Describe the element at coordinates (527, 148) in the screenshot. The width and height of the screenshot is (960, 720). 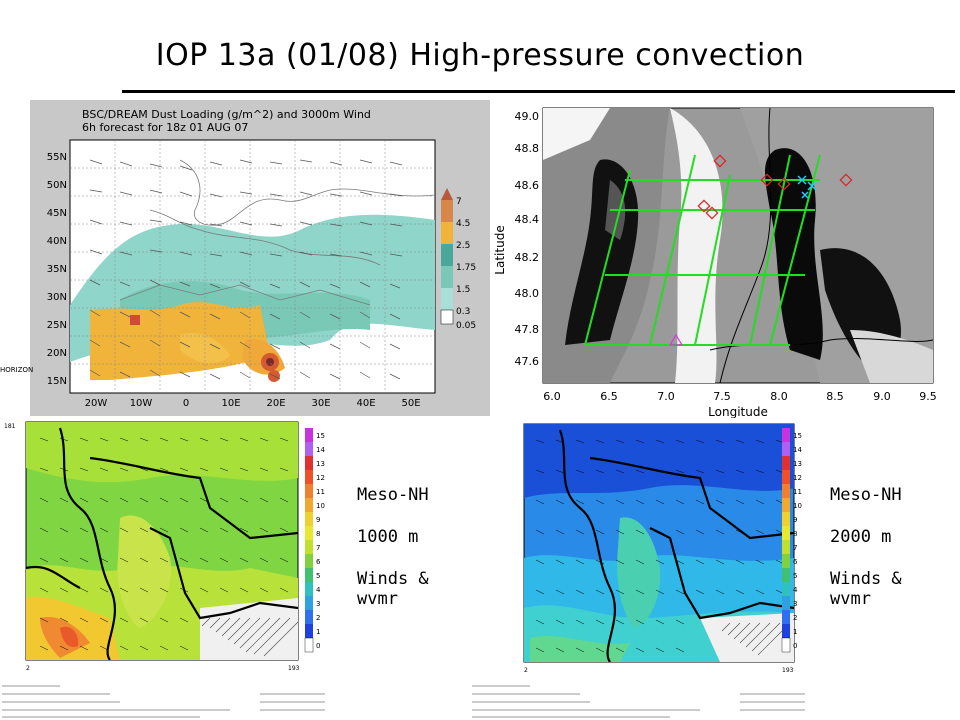
I see `lat-tick: 48.8` at that location.